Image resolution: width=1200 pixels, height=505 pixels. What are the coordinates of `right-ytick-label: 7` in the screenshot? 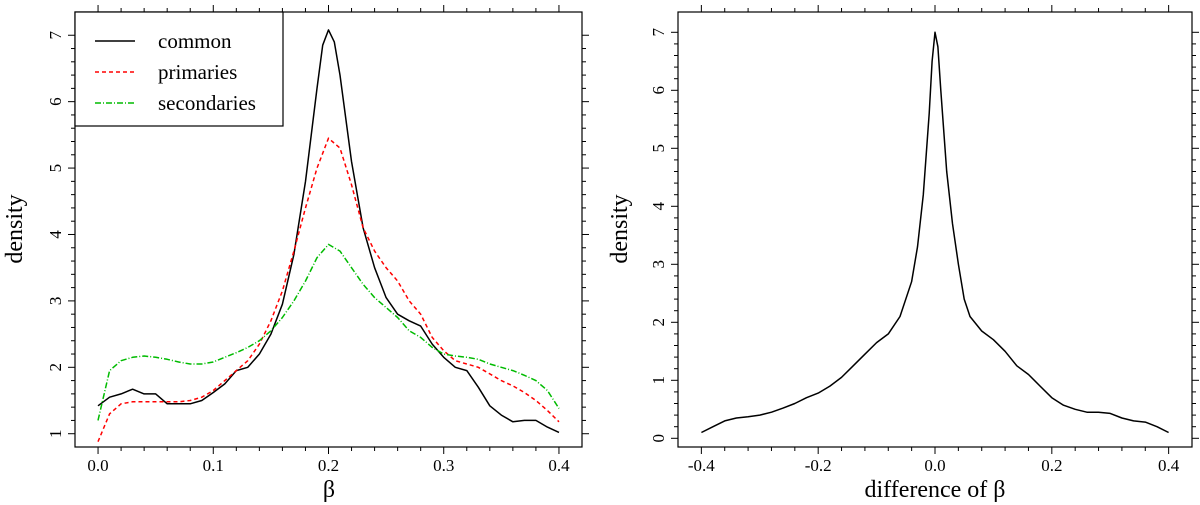 It's located at (658, 32).